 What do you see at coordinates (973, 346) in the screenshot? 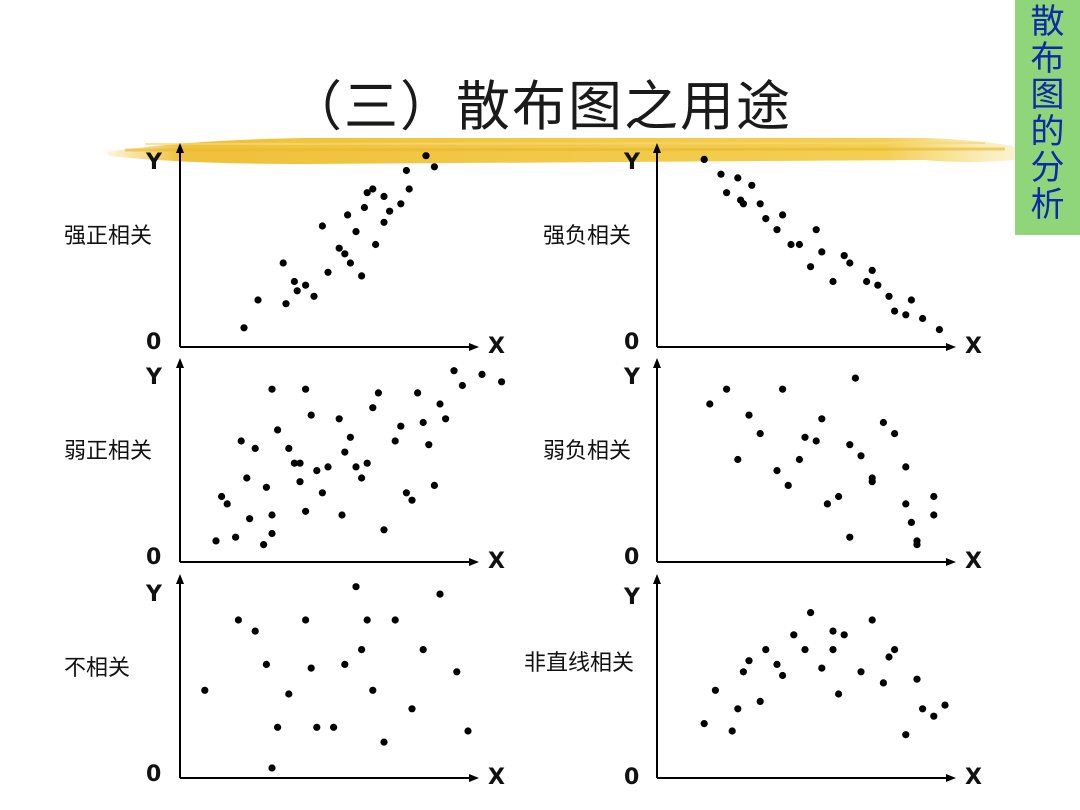
I see `x-axis-label: X` at bounding box center [973, 346].